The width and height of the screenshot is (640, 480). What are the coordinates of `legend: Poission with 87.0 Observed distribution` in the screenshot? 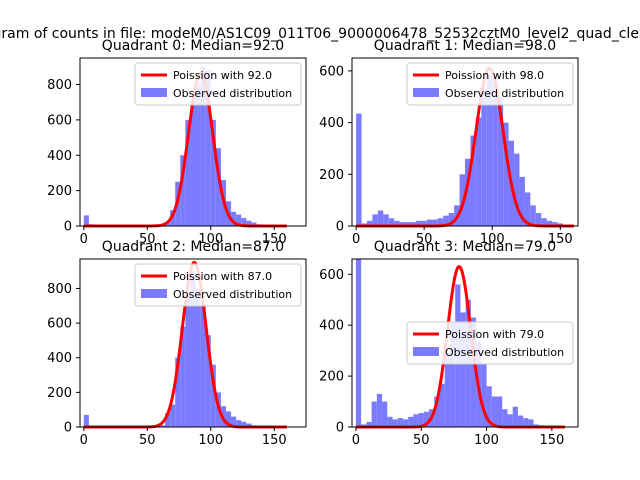 It's located at (218, 285).